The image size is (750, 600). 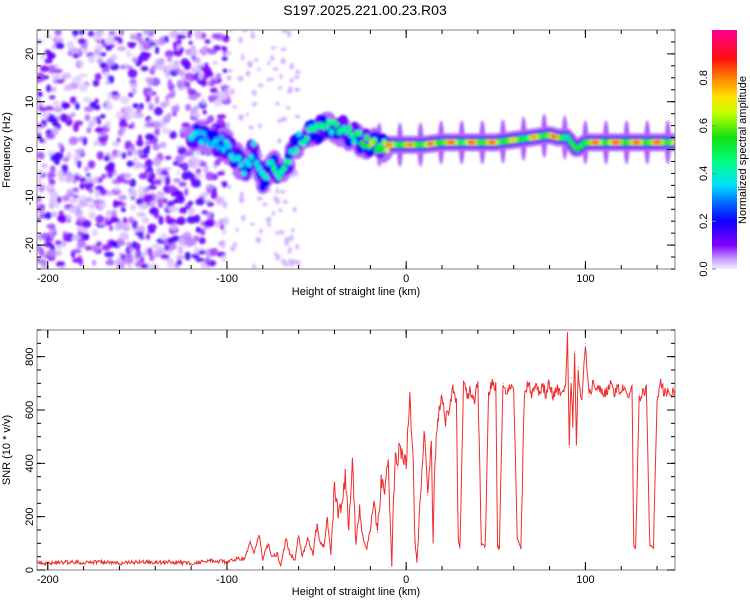 What do you see at coordinates (30, 245) in the screenshot?
I see `spectrogram-y-tick-label: -20` at bounding box center [30, 245].